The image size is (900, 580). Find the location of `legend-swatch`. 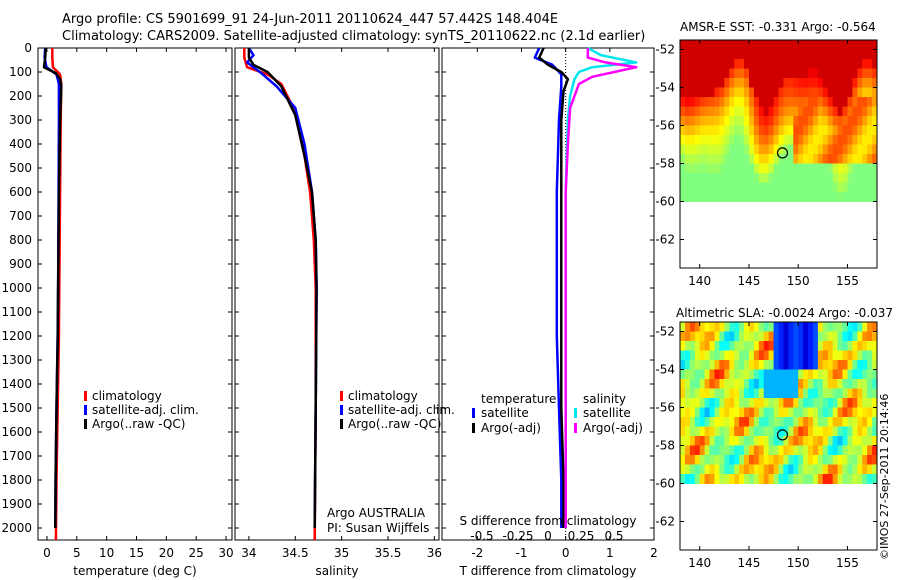

legend-swatch is located at coordinates (473, 428).